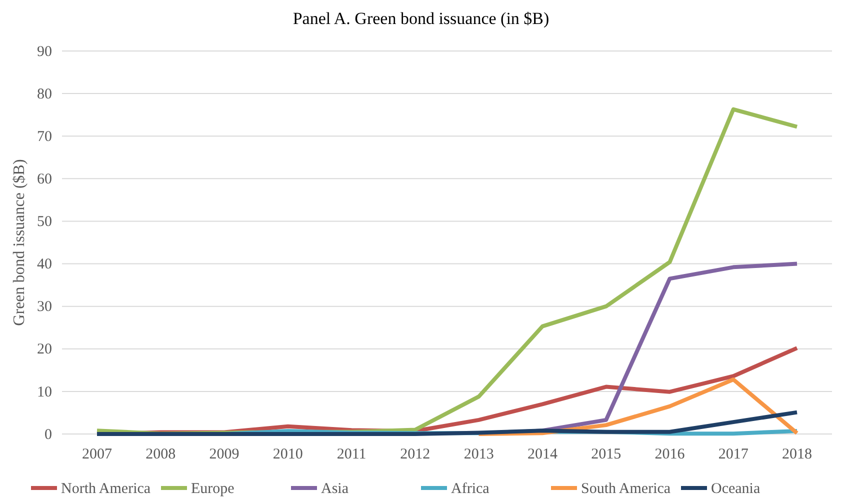 The width and height of the screenshot is (842, 500). I want to click on x-tick-label: 2016, so click(670, 454).